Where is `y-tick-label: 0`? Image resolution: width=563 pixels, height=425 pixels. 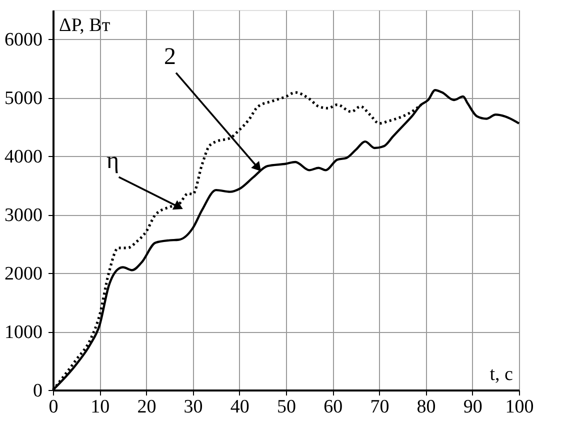 y-tick-label: 0 is located at coordinates (37, 391).